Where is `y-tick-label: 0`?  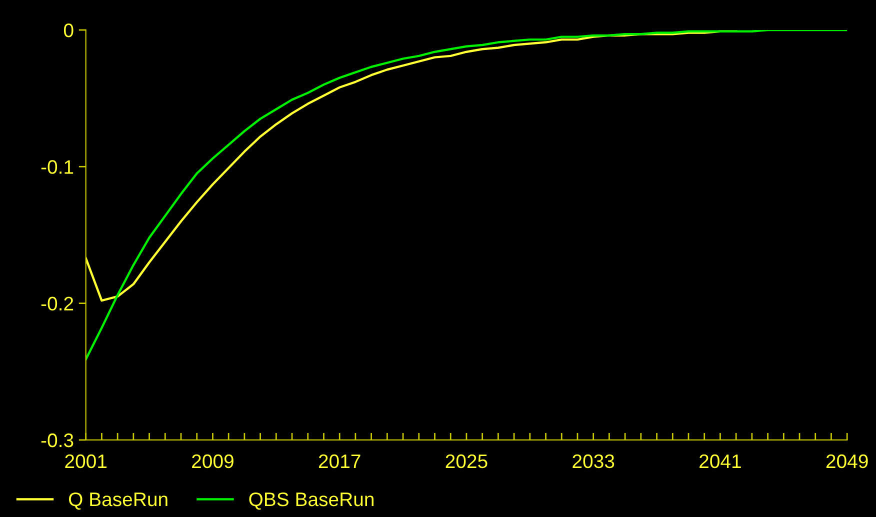 y-tick-label: 0 is located at coordinates (69, 30).